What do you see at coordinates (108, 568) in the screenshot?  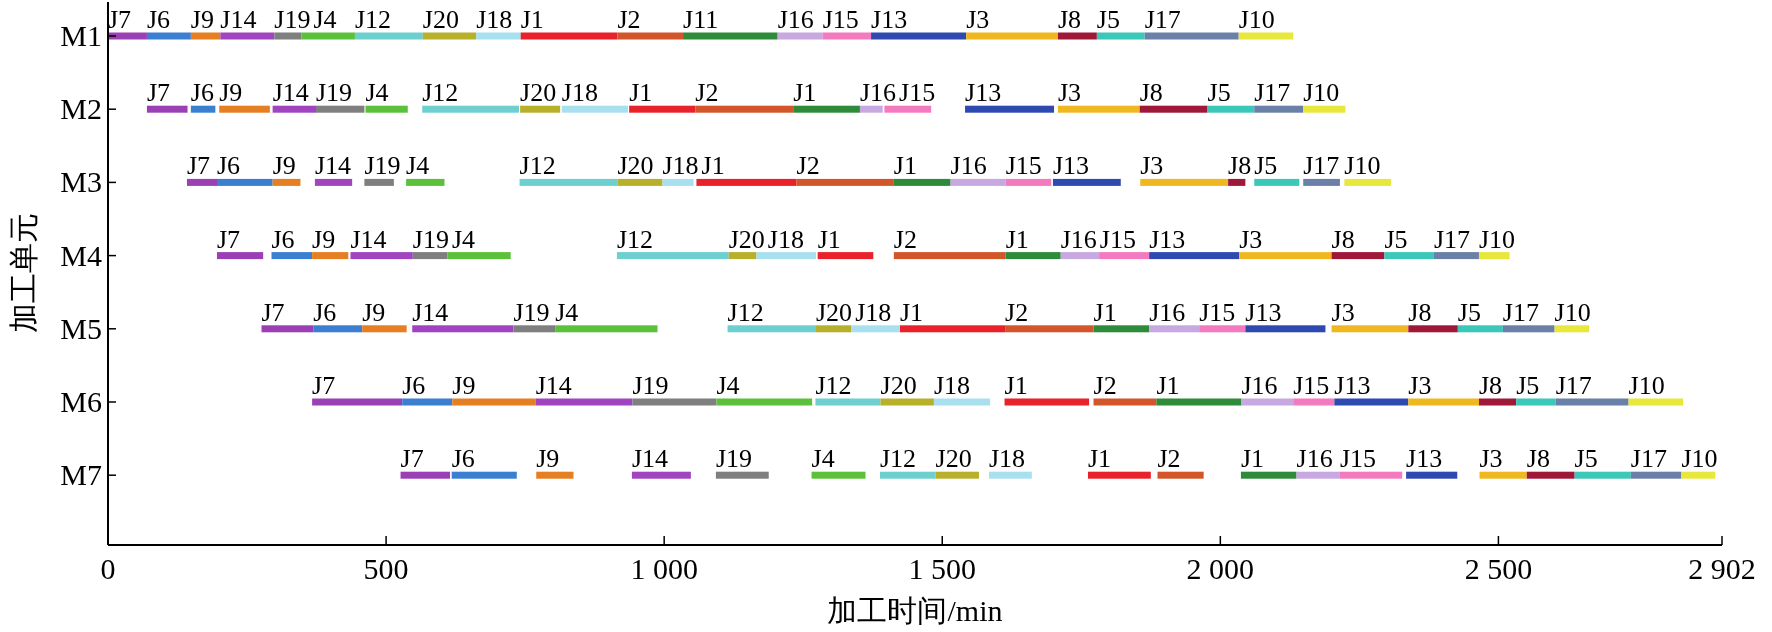 I see `x-tick-label: 0` at bounding box center [108, 568].